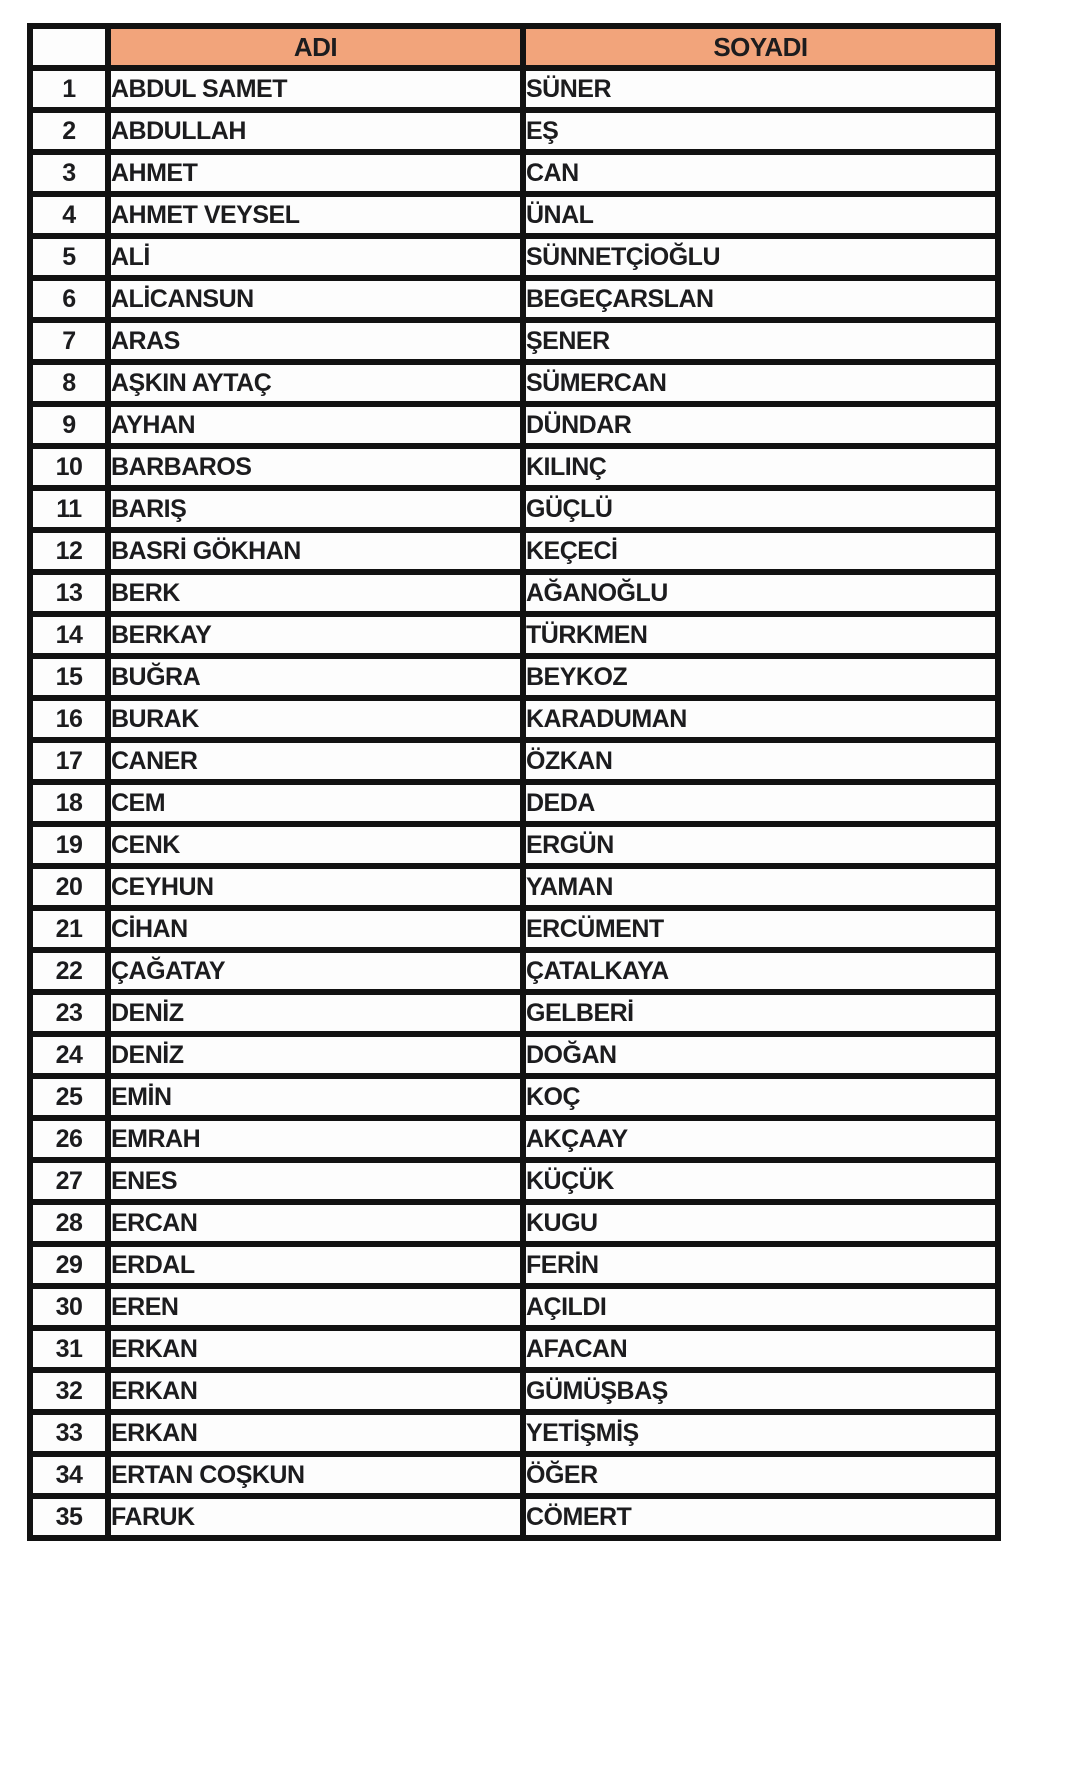 Image resolution: width=1080 pixels, height=1768 pixels. What do you see at coordinates (315, 551) in the screenshot?
I see `first-name-cell: BASRİ GÖKHAN` at bounding box center [315, 551].